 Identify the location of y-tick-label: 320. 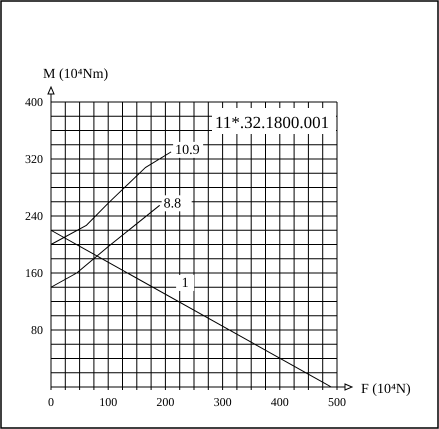
(34, 159).